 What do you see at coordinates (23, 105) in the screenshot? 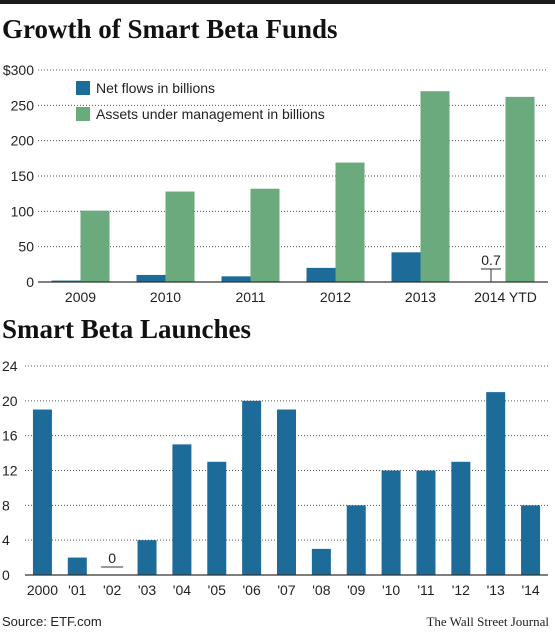
I see `y-tick-label: 250` at bounding box center [23, 105].